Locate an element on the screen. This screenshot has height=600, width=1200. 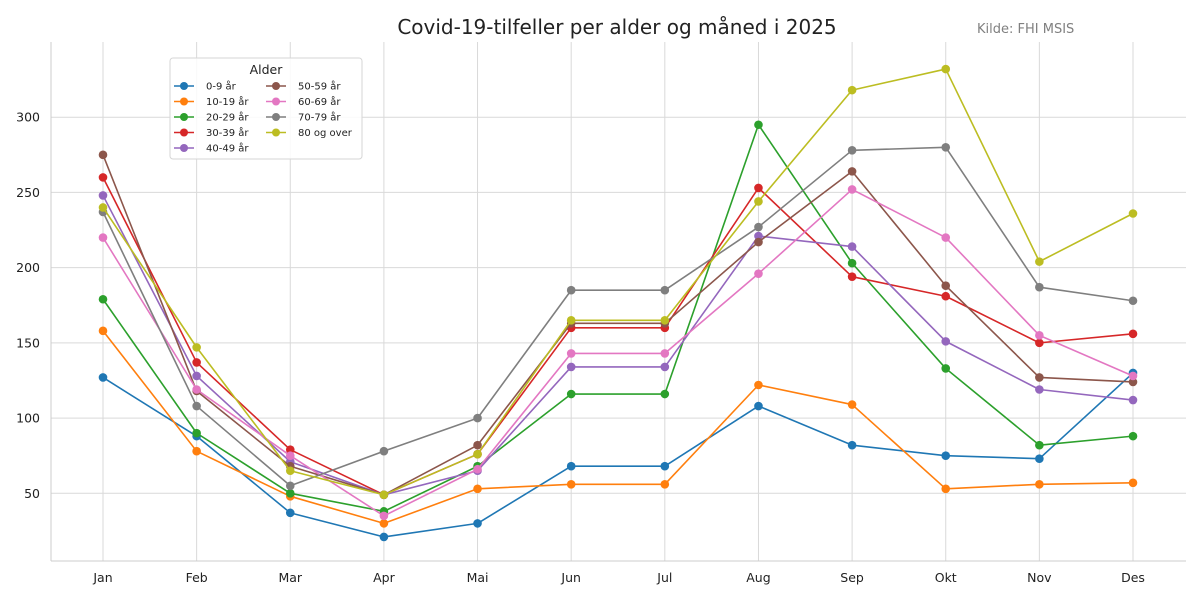
y-tick-label: 50 is located at coordinates (32, 493).